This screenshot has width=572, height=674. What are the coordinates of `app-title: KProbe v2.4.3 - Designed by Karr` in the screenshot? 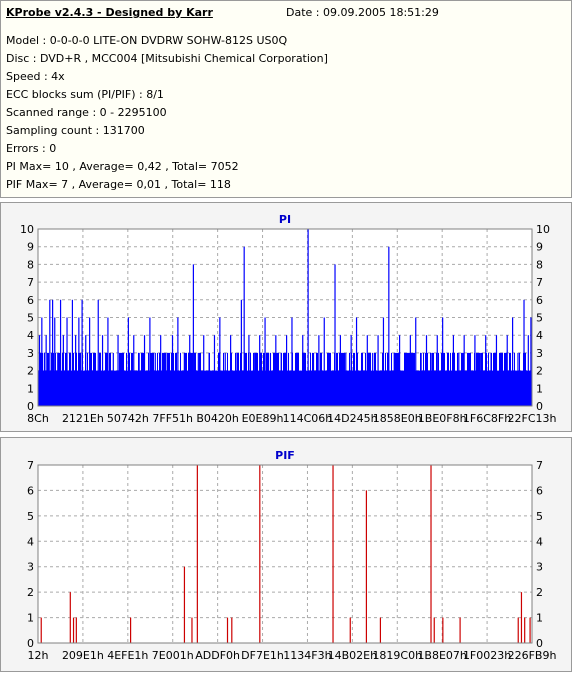 It's located at (109, 12).